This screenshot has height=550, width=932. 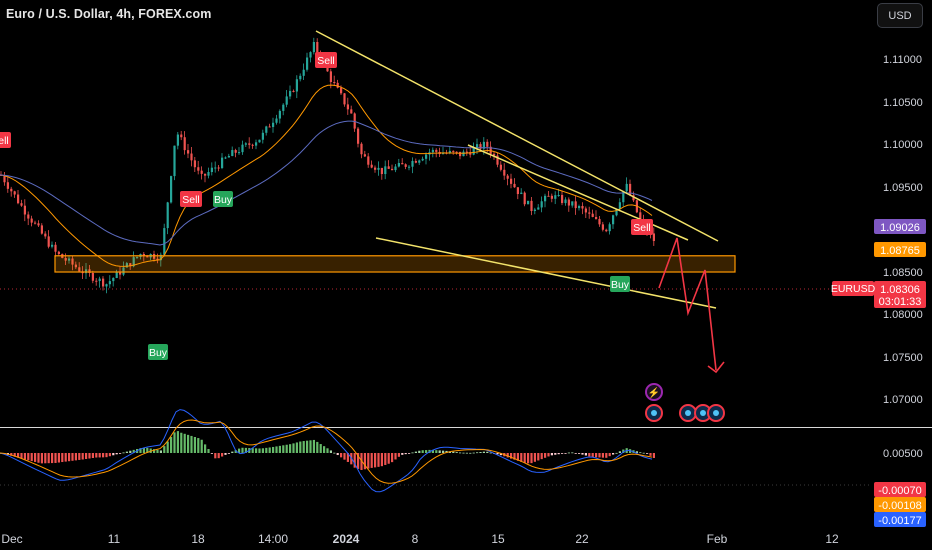 I want to click on time-tick-label: 11, so click(x=114, y=539).